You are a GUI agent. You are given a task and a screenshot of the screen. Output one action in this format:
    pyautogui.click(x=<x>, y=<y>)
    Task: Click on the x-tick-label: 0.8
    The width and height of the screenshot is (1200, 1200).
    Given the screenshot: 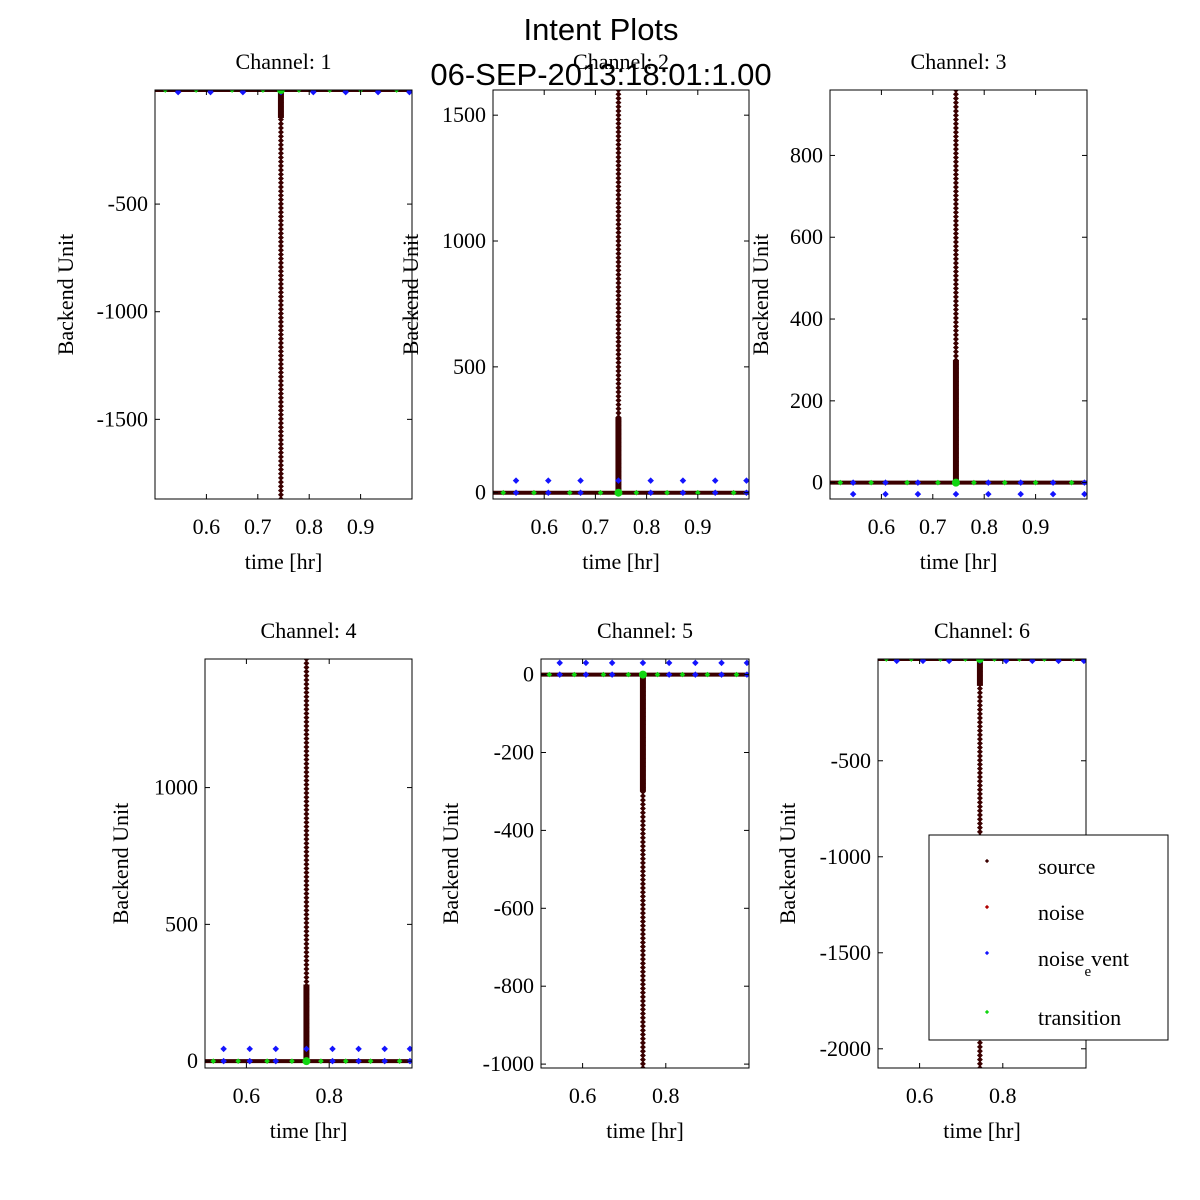 What is the action you would take?
    pyautogui.click(x=309, y=526)
    